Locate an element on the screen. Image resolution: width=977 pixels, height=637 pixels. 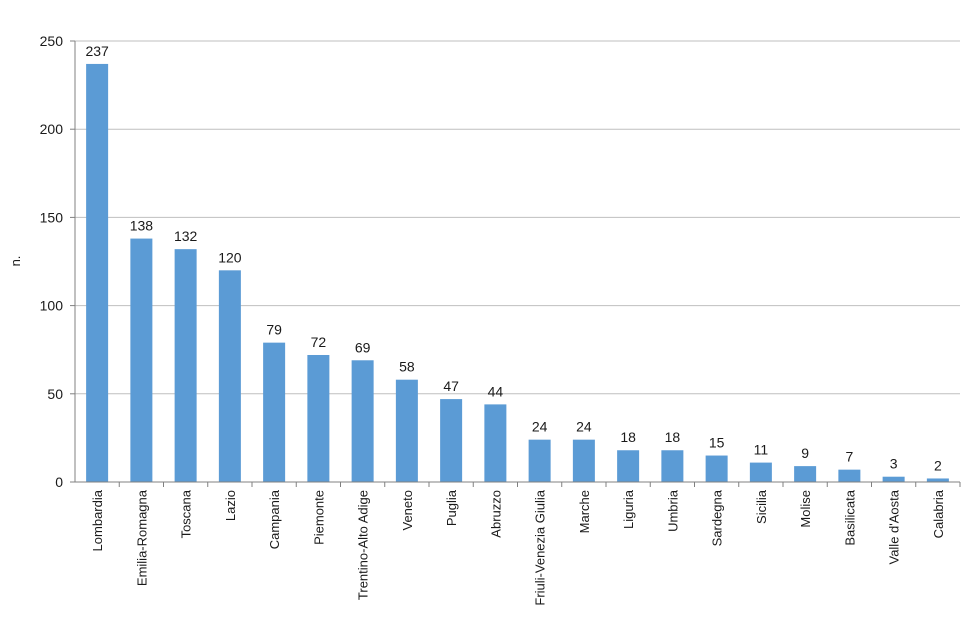
x-tick-label: Veneto is located at coordinates (407, 510).